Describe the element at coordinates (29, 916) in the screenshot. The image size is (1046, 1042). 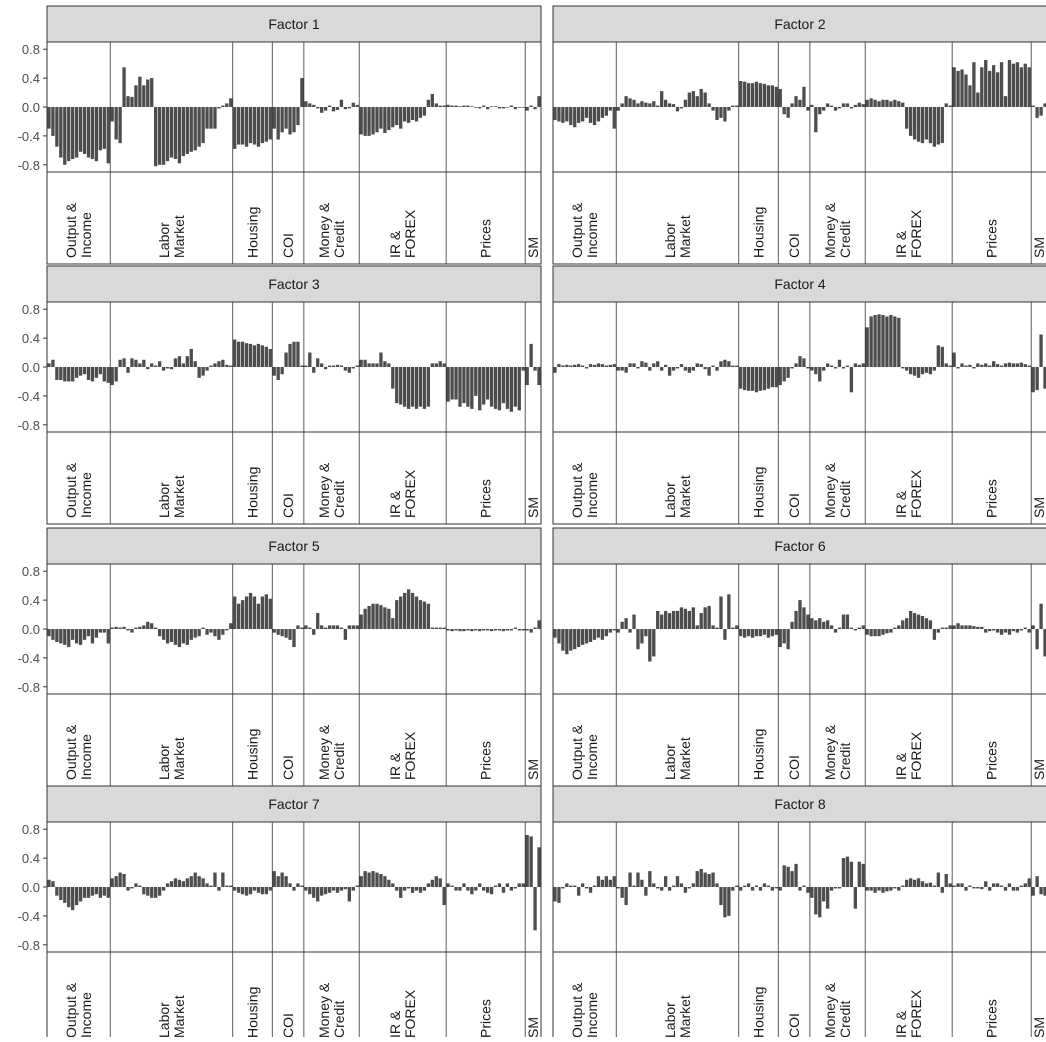
I see `y-tick-label: -0.4` at that location.